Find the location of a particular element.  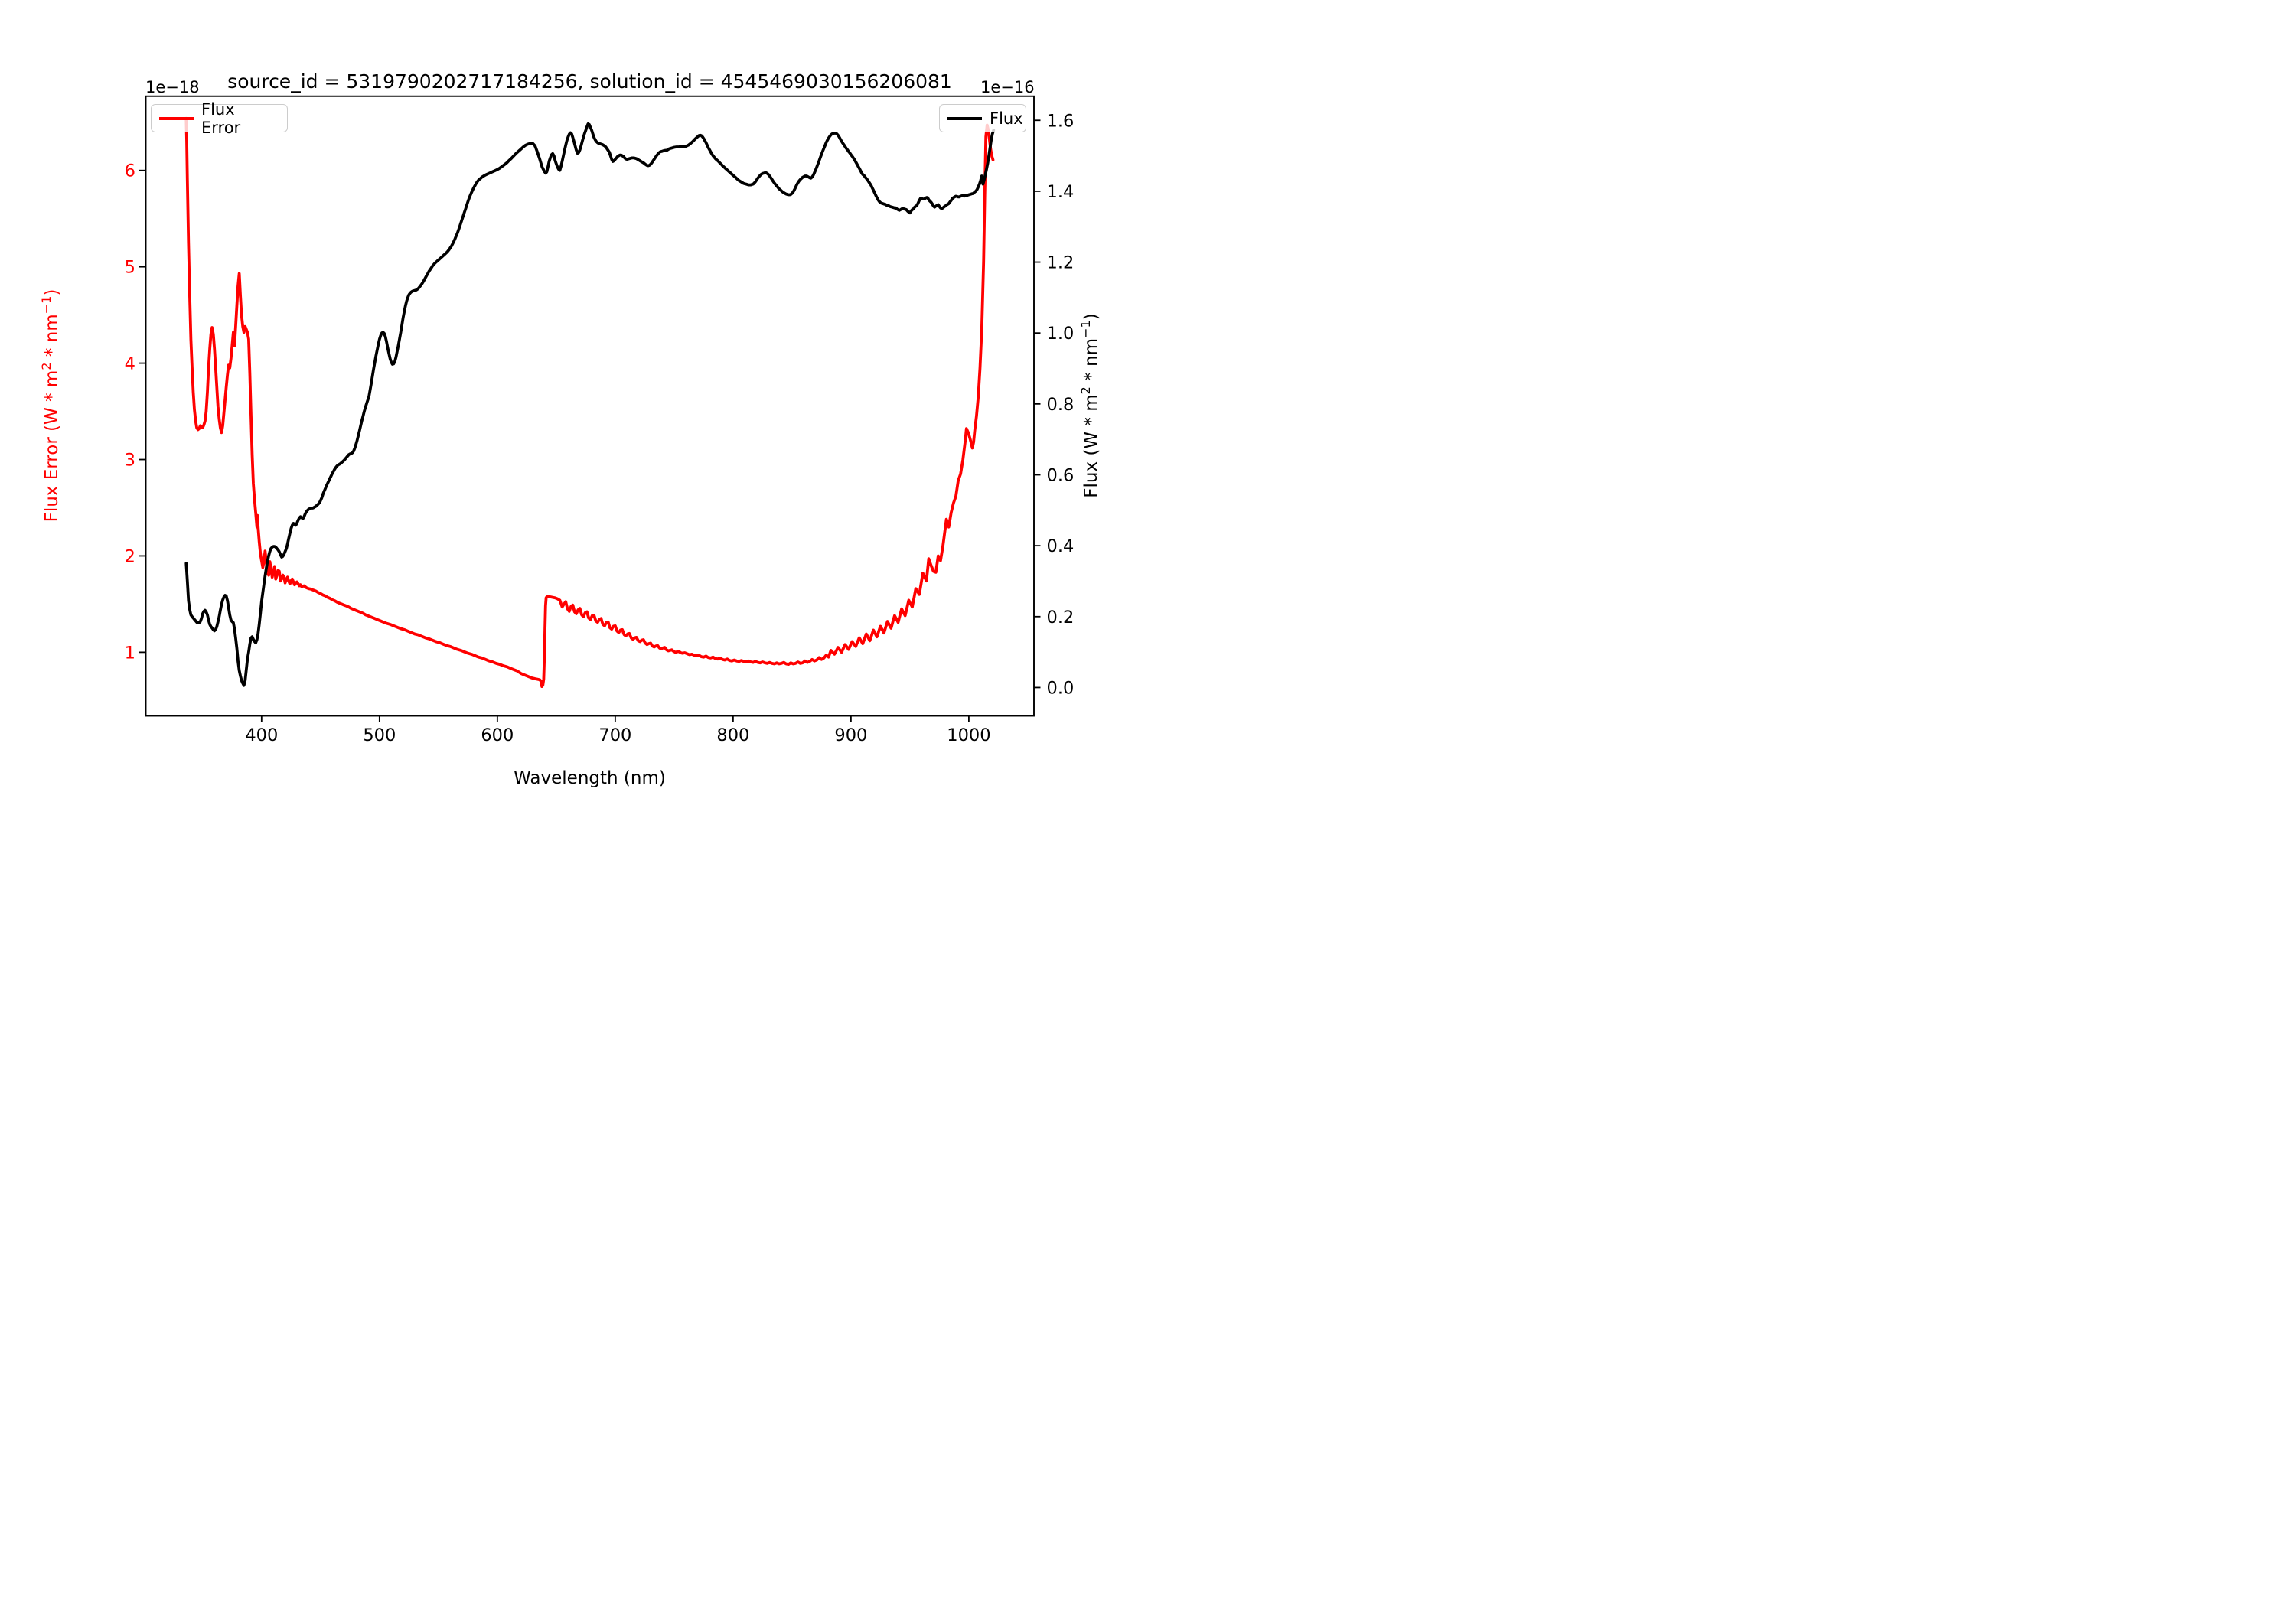

y-left-tick-label: 4 is located at coordinates (130, 364).